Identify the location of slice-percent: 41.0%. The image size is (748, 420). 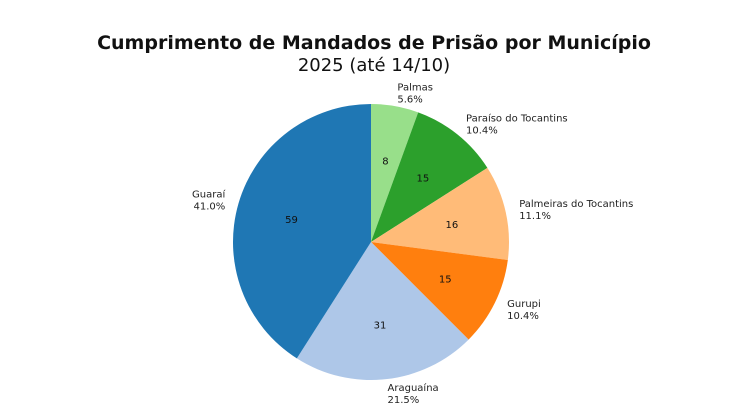
(209, 207).